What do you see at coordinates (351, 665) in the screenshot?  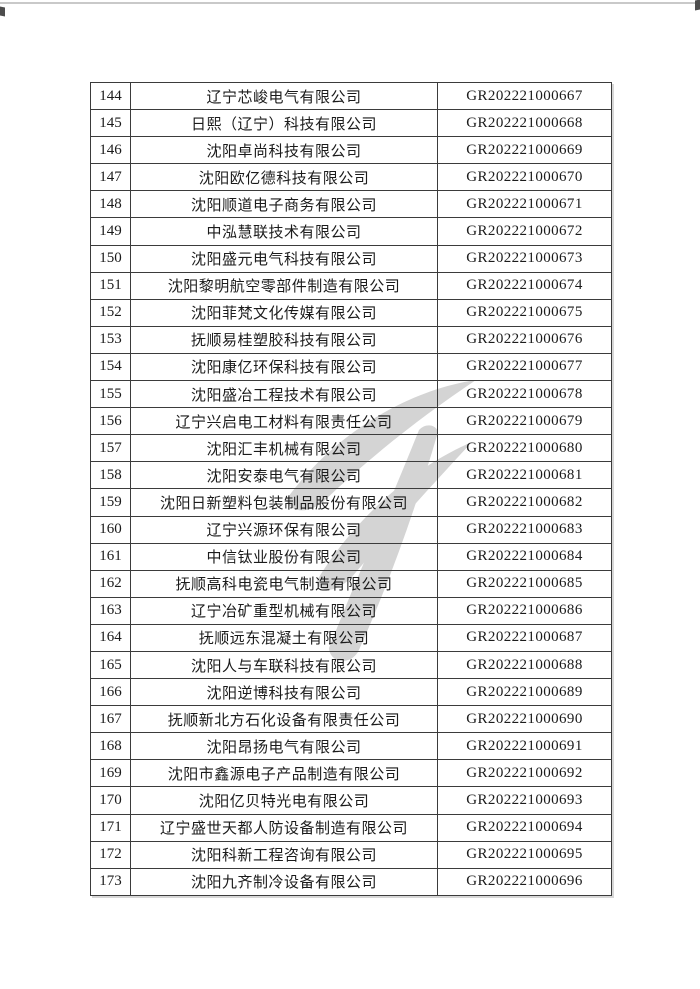 I see `table-row: 165 沈阳人与车联科技有限公司 GR202221000688` at bounding box center [351, 665].